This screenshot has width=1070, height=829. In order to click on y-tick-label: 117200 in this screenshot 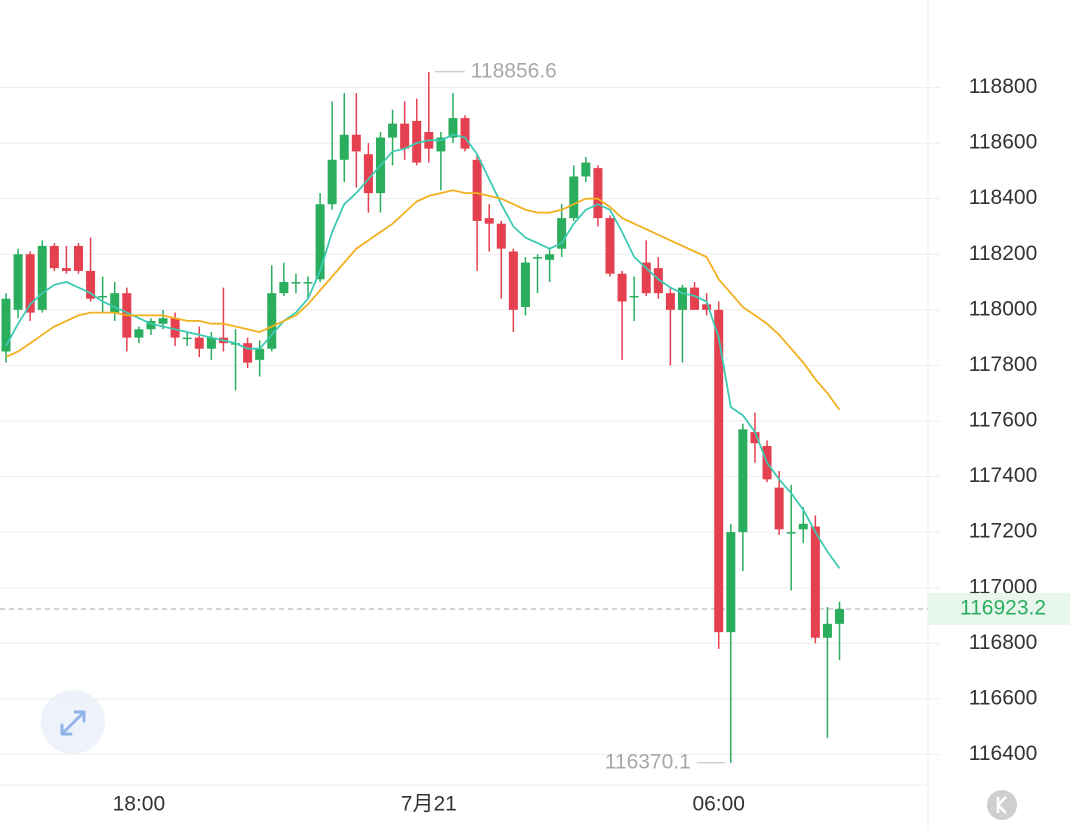, I will do `click(1003, 531)`.